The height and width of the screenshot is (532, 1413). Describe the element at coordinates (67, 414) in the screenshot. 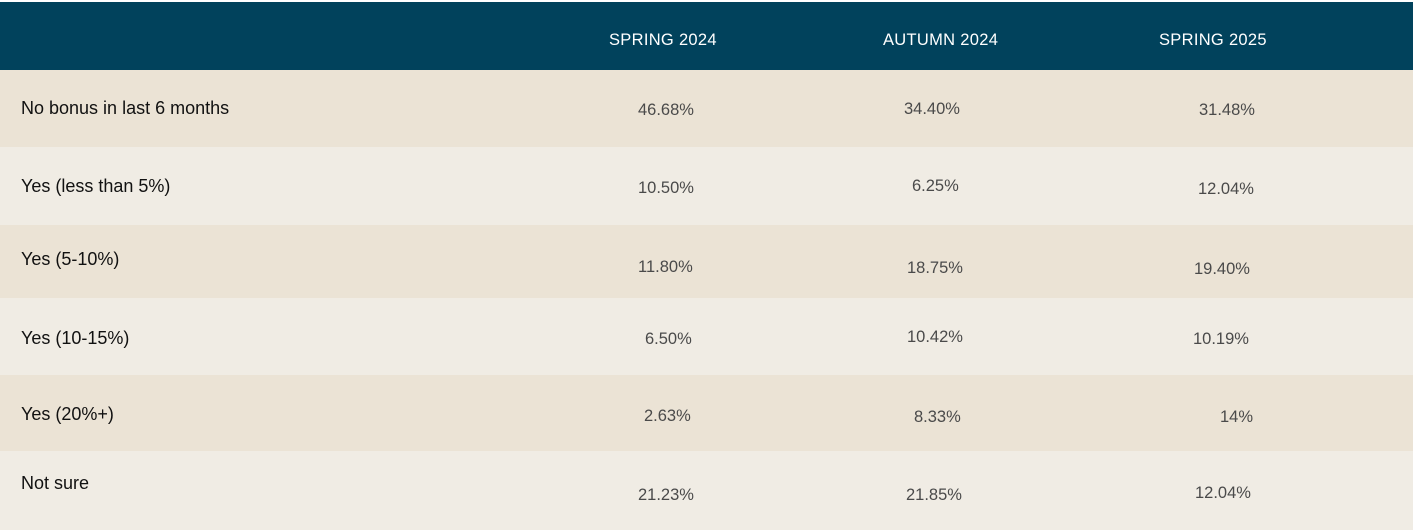

I see `row-label: Yes (20%+)` at that location.